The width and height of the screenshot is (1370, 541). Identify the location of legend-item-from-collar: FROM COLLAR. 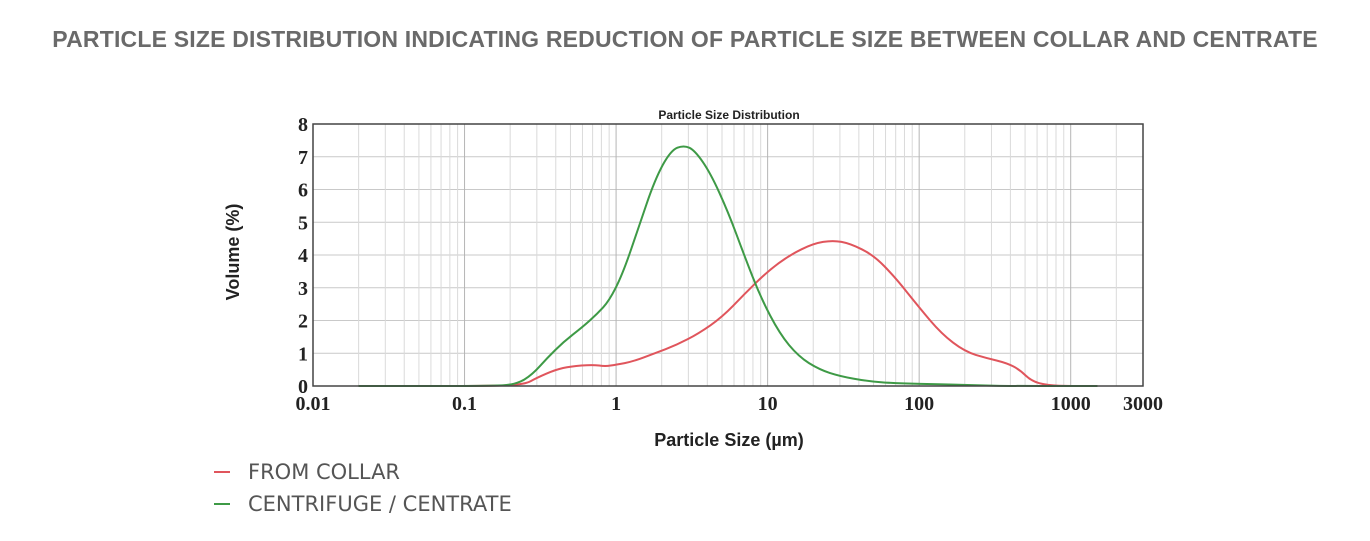
(363, 472).